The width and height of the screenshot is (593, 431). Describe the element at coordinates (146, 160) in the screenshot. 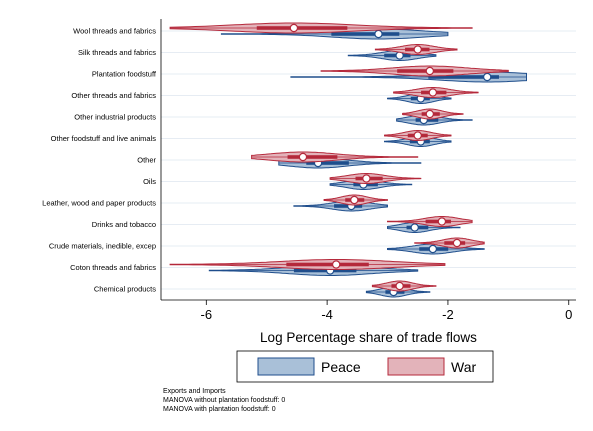

I see `category-label: Other` at that location.